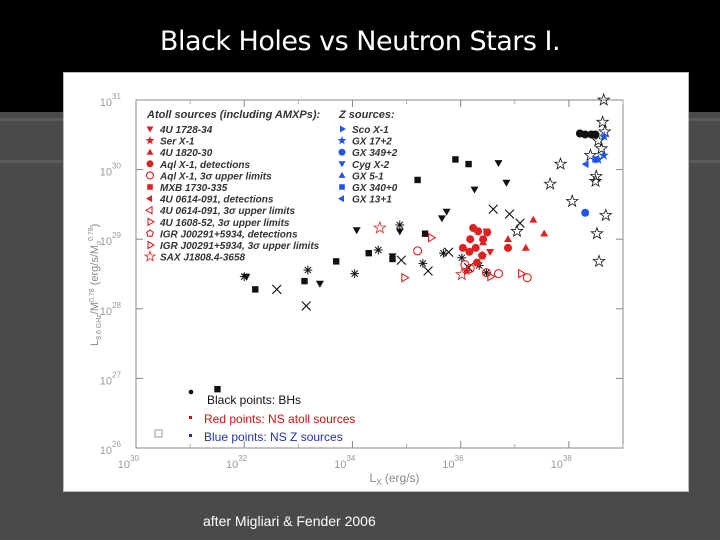 This screenshot has width=720, height=540. What do you see at coordinates (116, 166) in the screenshot?
I see `tick-exponent: 30` at bounding box center [116, 166].